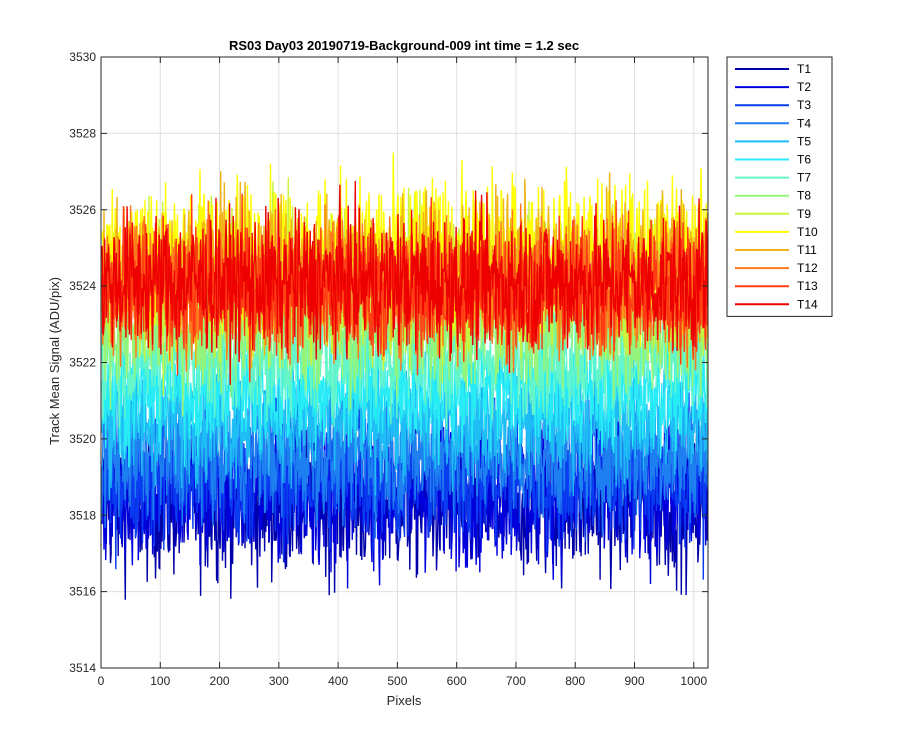 This screenshot has height=750, width=900. I want to click on x-tick-label: 900, so click(634, 681).